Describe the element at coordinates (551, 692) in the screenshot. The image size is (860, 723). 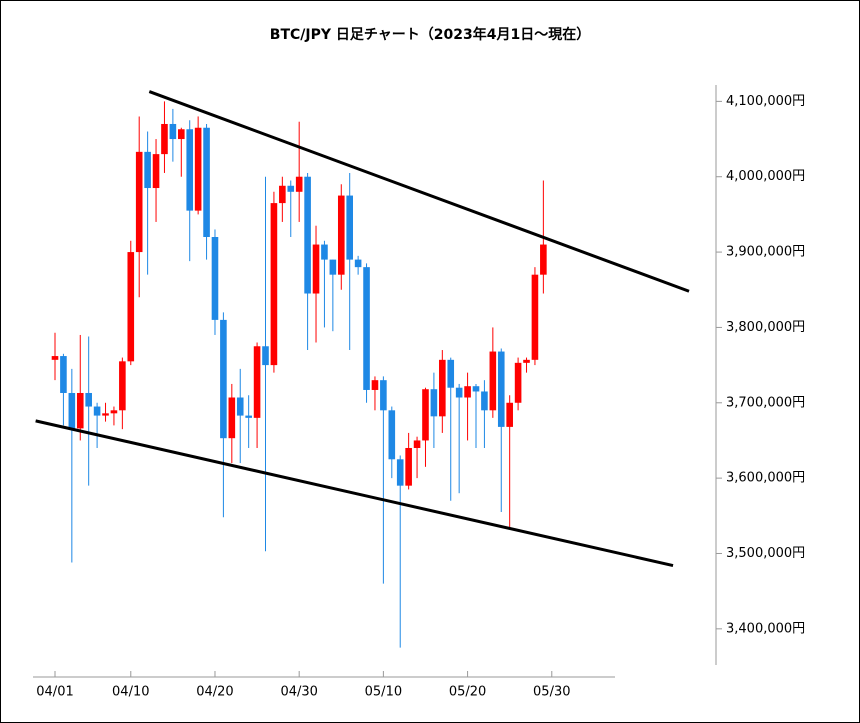
I see `x-tick-label: 05/30` at that location.